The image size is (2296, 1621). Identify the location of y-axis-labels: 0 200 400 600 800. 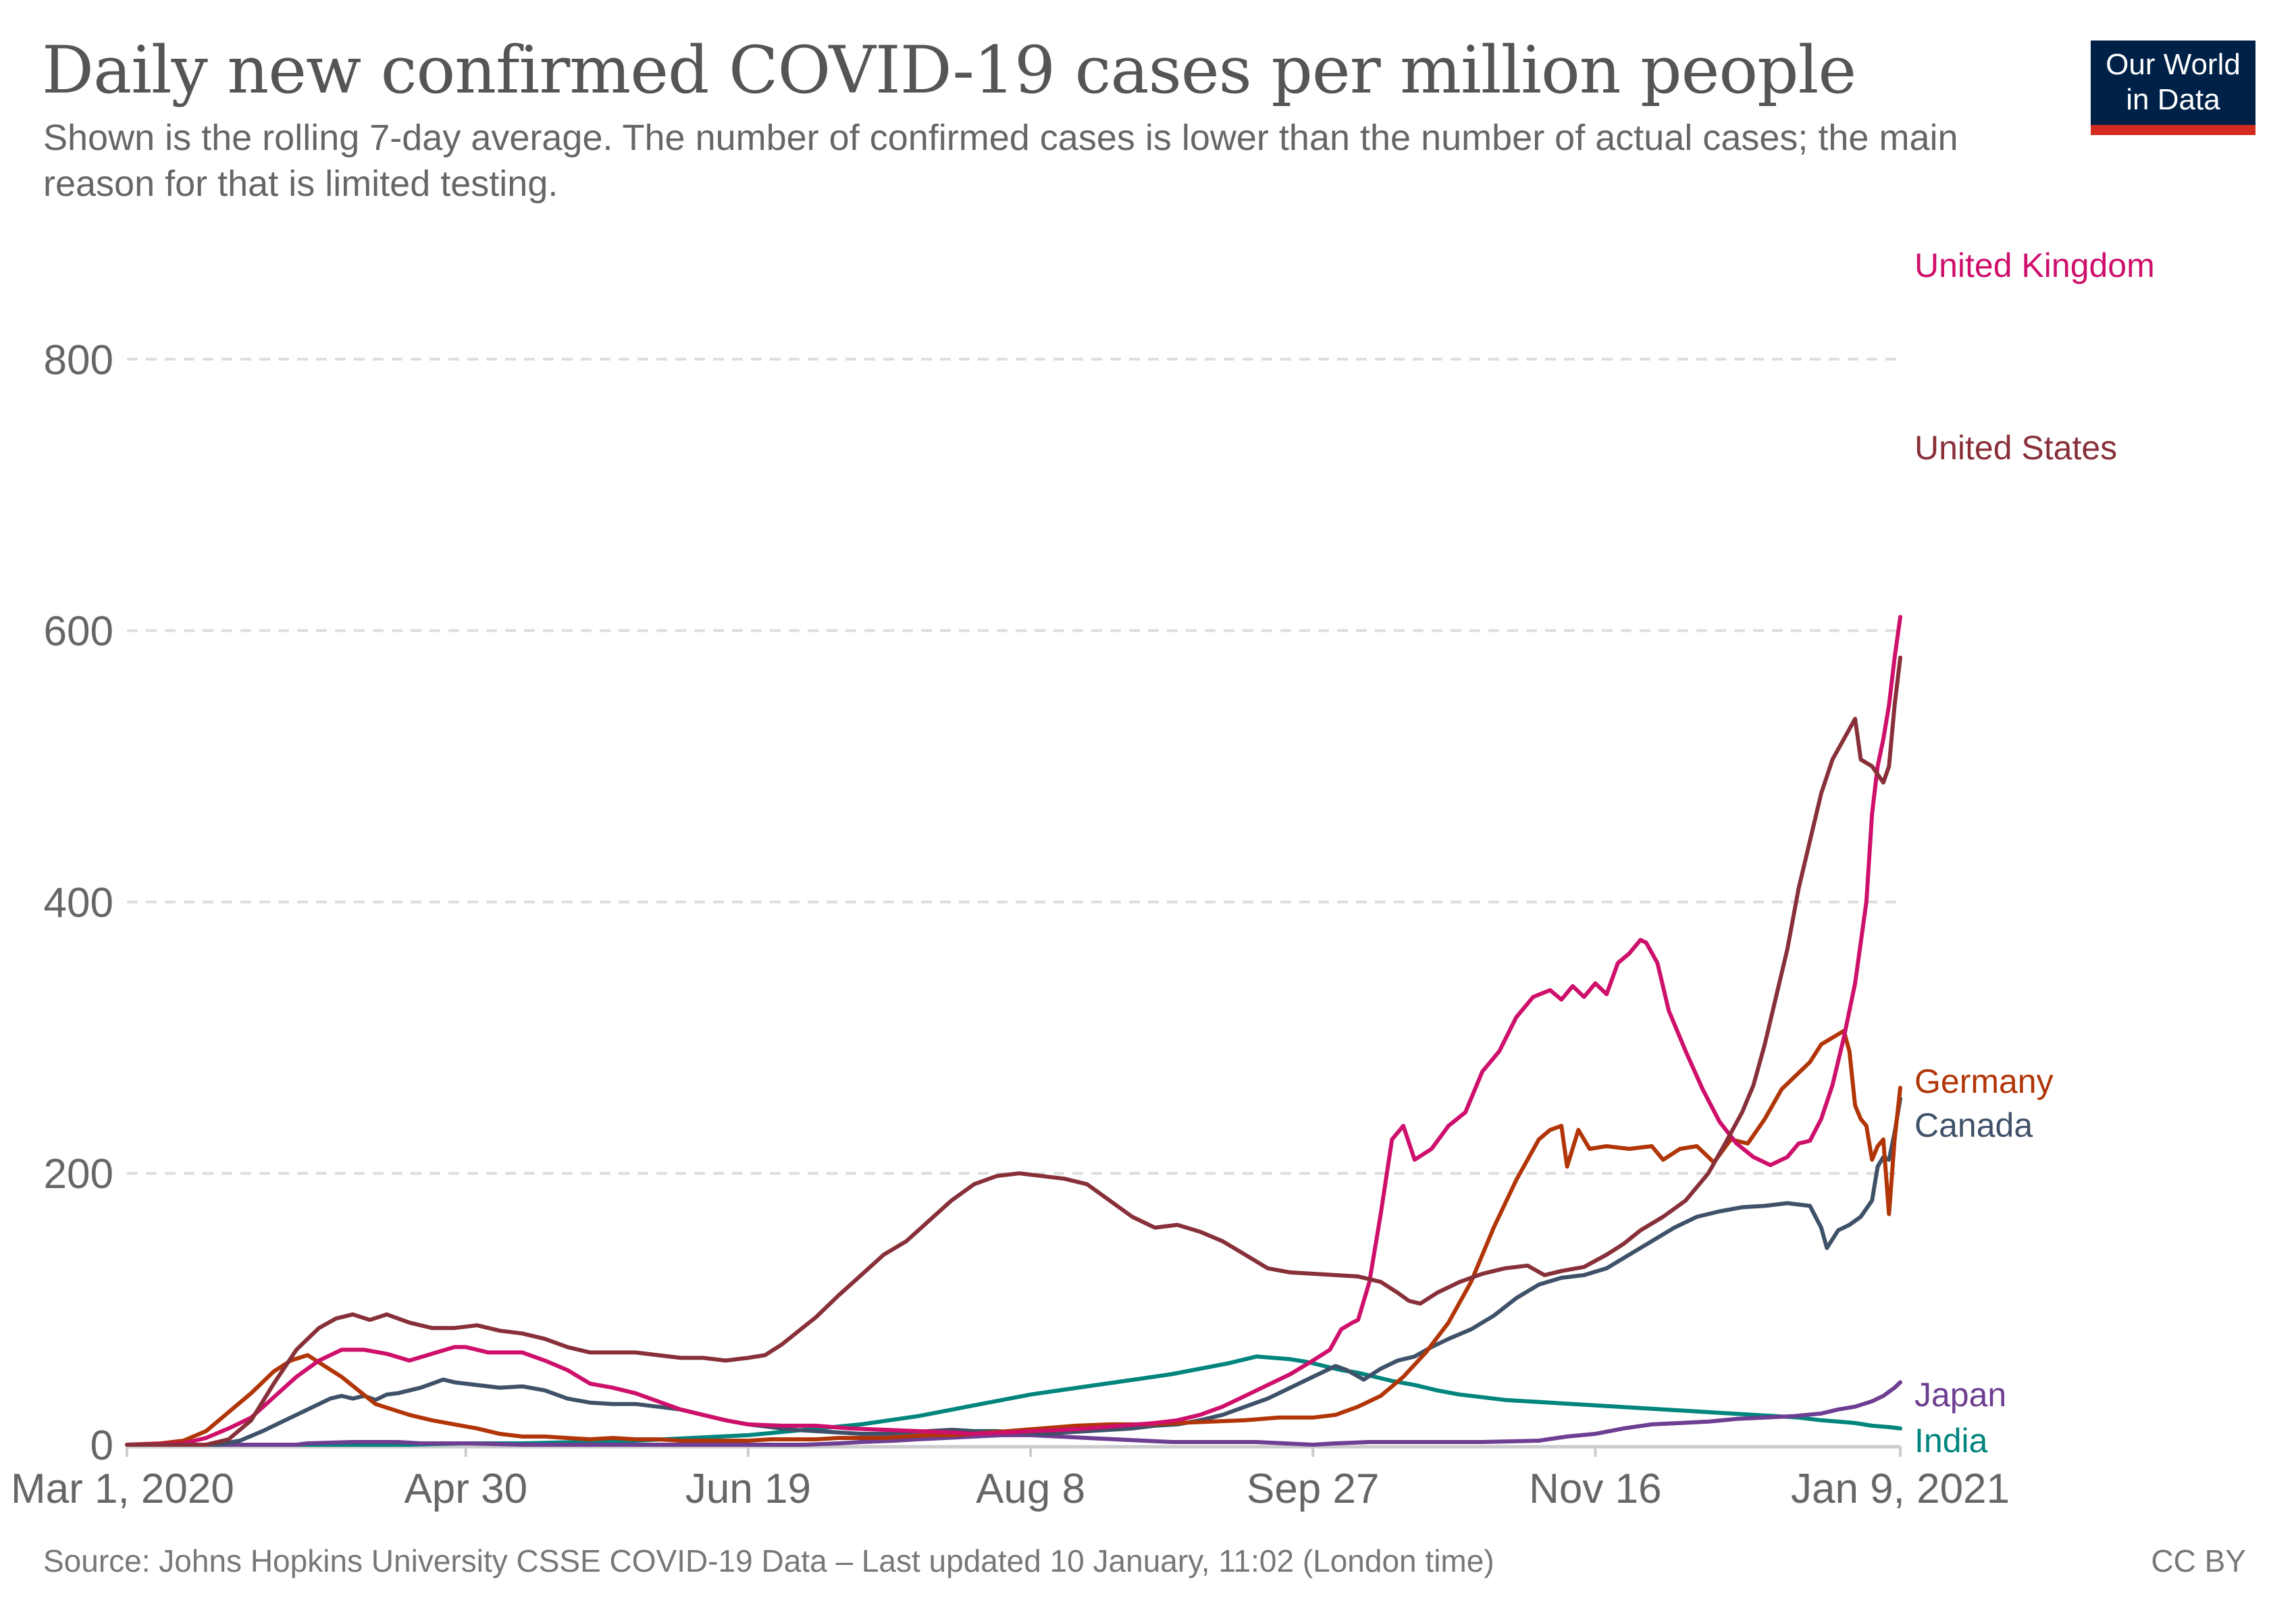
(78, 903).